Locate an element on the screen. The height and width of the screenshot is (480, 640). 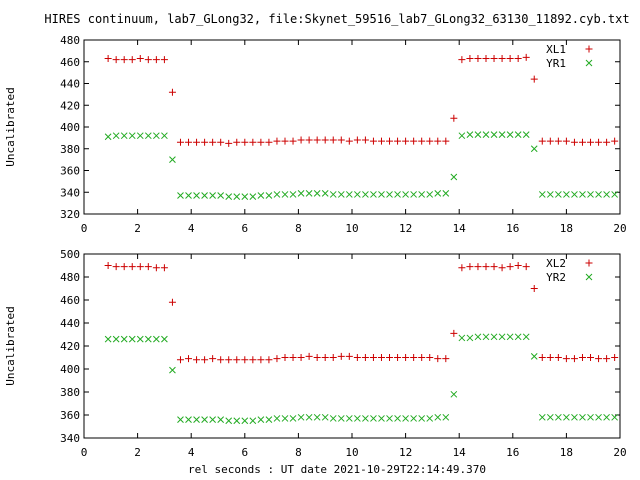
y-tick-label: 400 is located at coordinates (70, 127).